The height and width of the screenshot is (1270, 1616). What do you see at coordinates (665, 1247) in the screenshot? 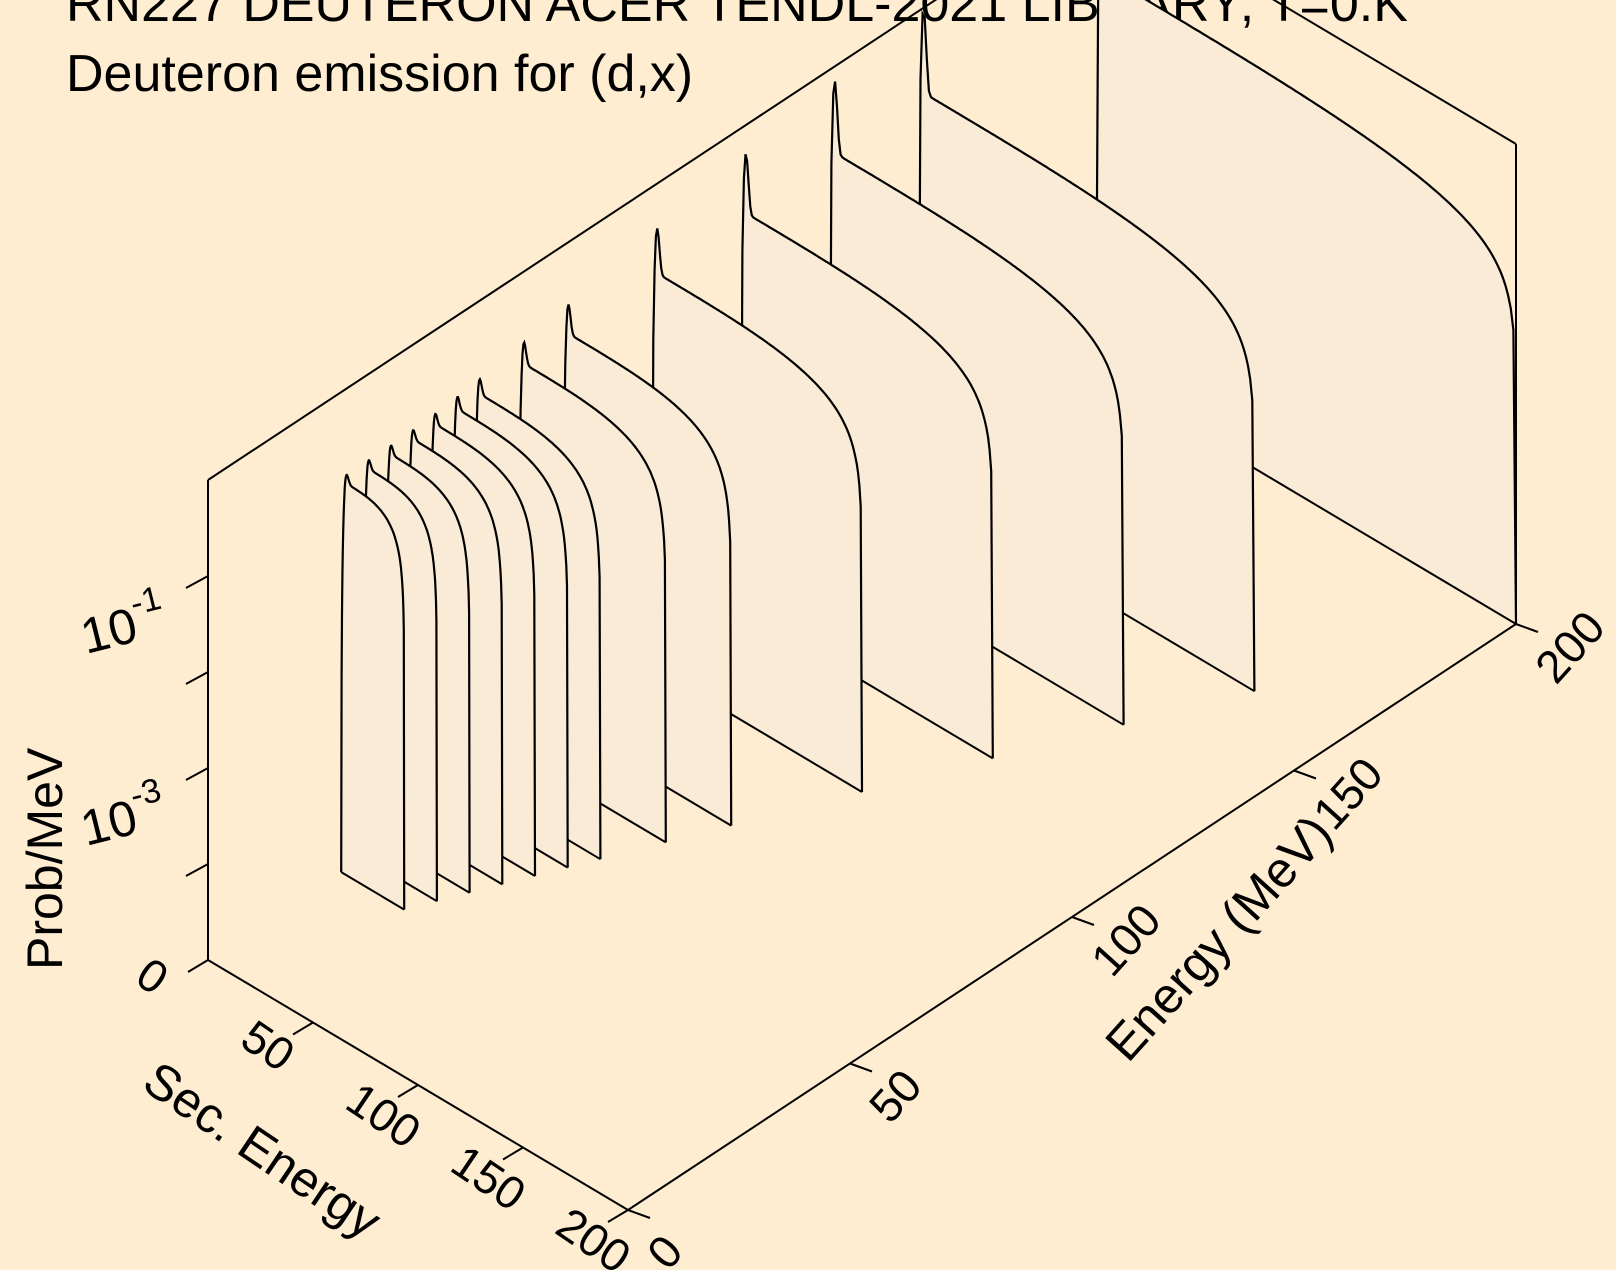
I see `y-tick-label: 0` at bounding box center [665, 1247].